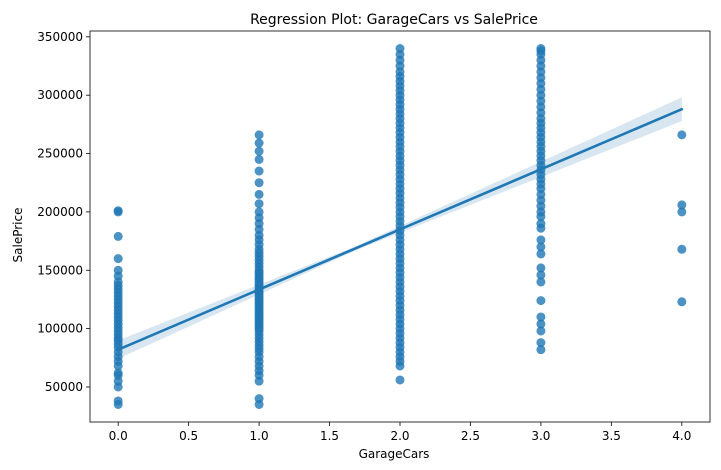 The height and width of the screenshot is (470, 721). Describe the element at coordinates (118, 436) in the screenshot. I see `x-tick-label: 0.0` at that location.